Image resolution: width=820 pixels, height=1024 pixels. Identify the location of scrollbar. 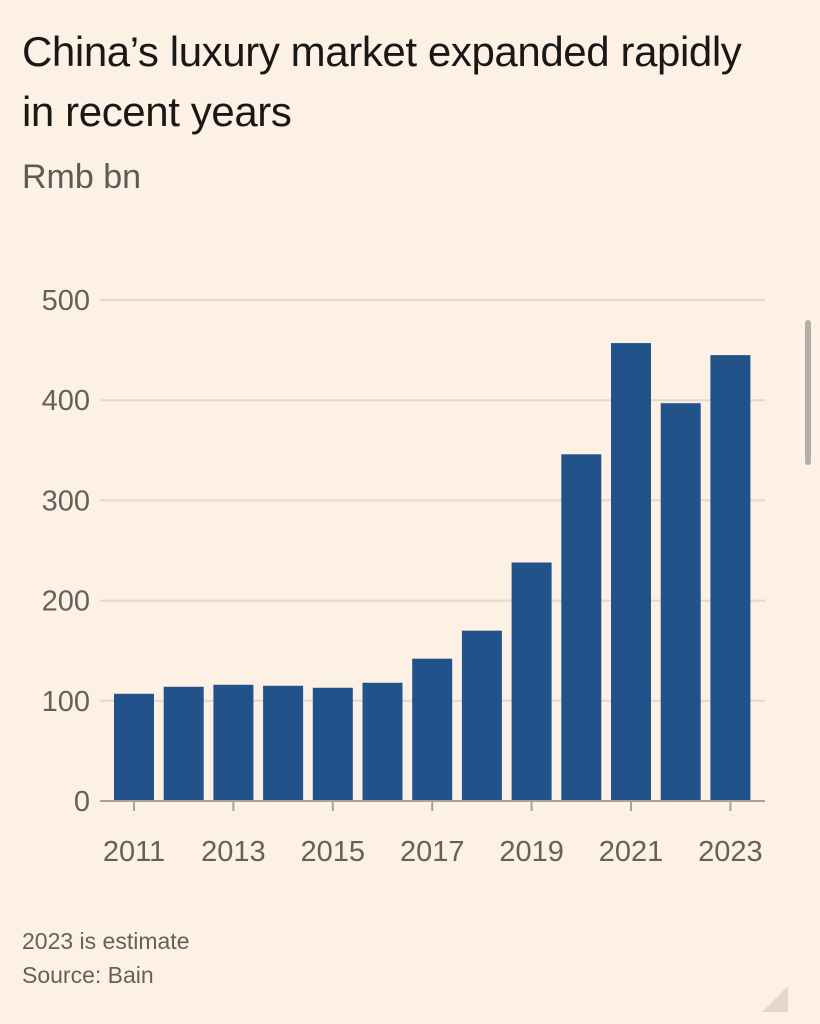
(808, 392).